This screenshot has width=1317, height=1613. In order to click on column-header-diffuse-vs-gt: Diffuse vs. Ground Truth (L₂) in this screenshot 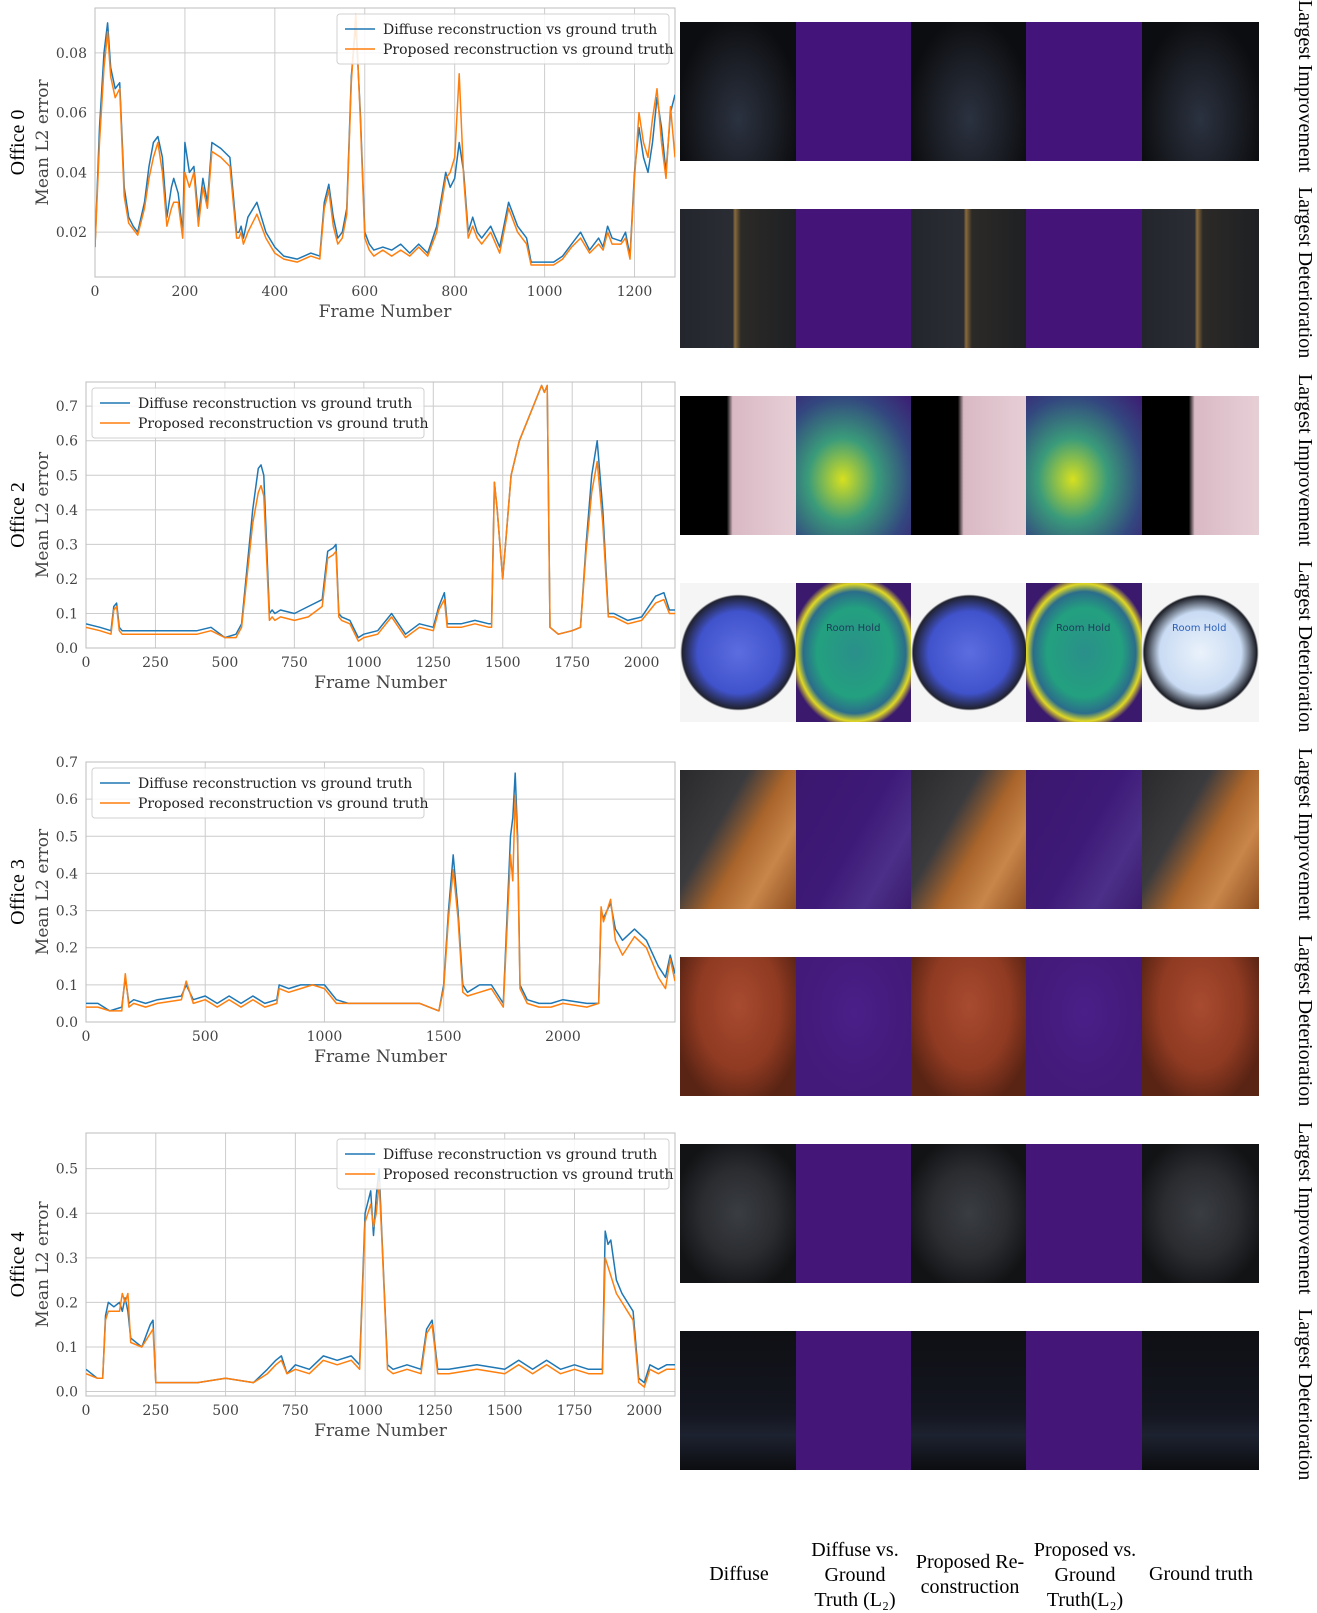, I will do `click(855, 1575)`.